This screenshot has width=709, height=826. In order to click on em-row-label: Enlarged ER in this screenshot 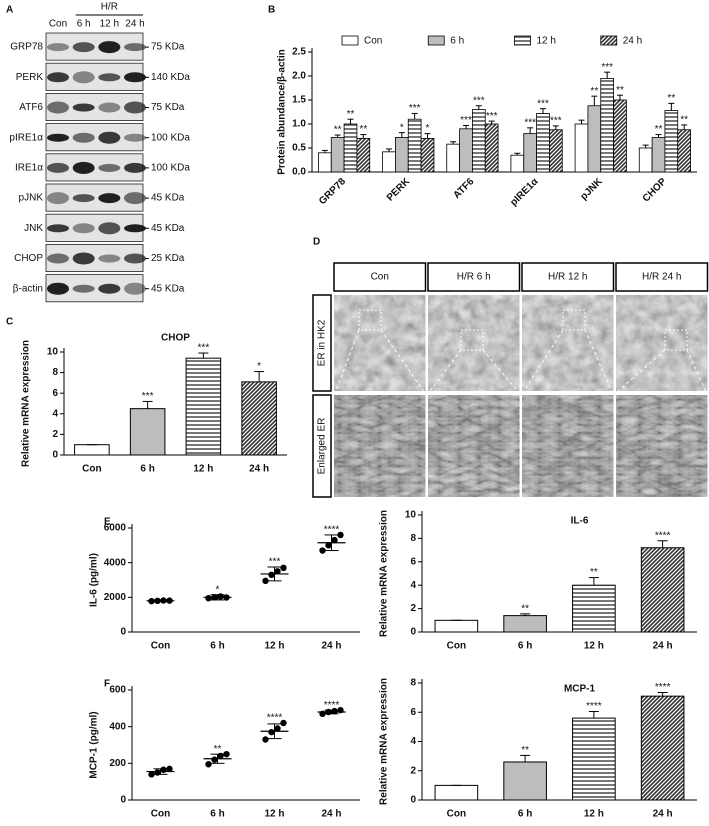, I will do `click(322, 446)`.